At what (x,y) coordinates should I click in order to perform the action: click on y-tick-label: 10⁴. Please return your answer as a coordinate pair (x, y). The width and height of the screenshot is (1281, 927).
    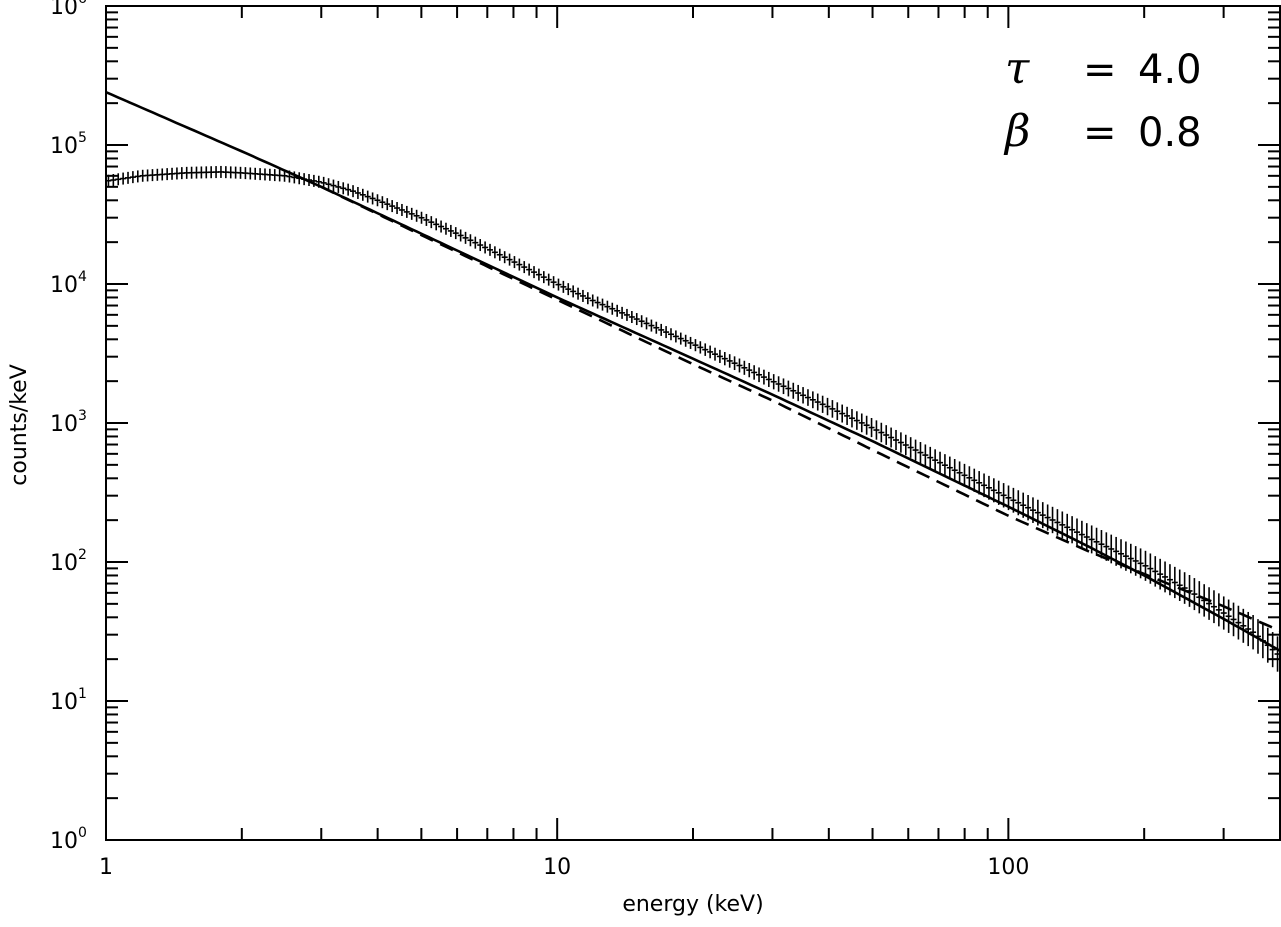
    Looking at the image, I should click on (68, 283).